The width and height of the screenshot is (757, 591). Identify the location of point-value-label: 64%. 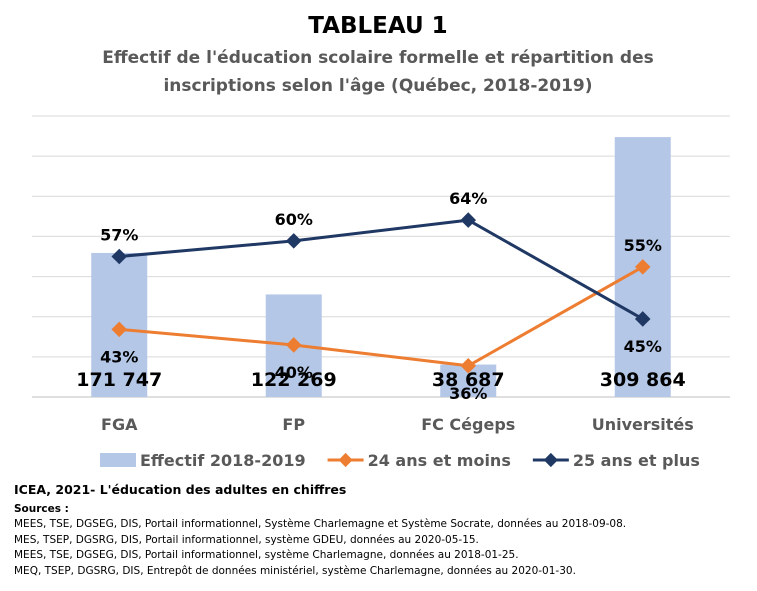
(468, 198).